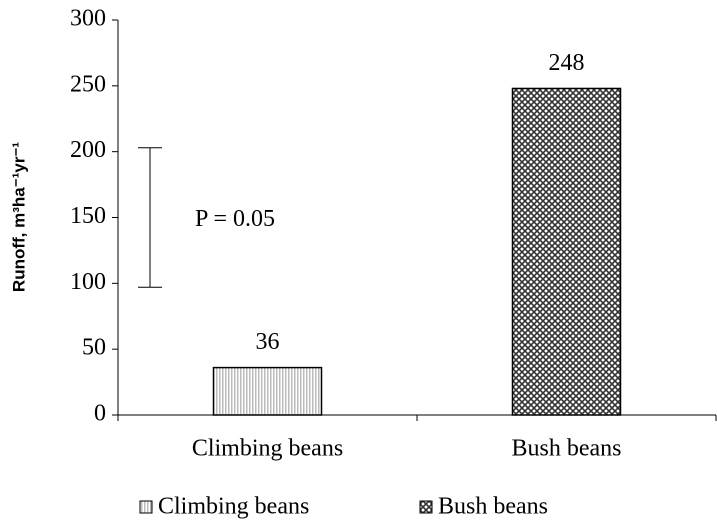 This screenshot has width=717, height=525. Describe the element at coordinates (88, 282) in the screenshot. I see `y-tick-label: 100` at that location.